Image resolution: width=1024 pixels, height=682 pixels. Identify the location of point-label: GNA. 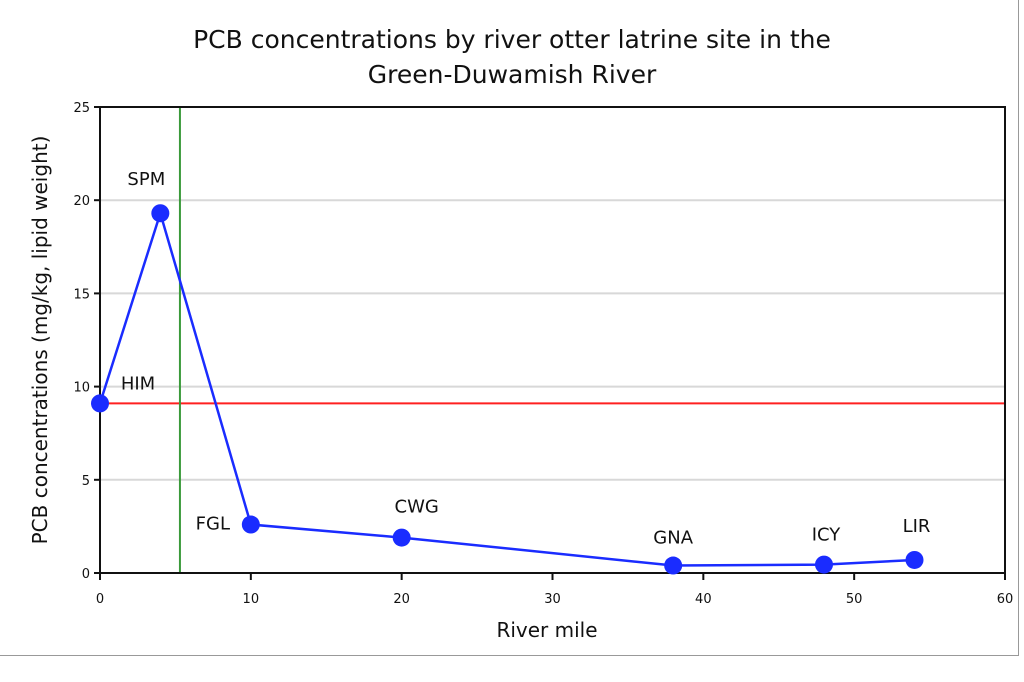
(673, 538).